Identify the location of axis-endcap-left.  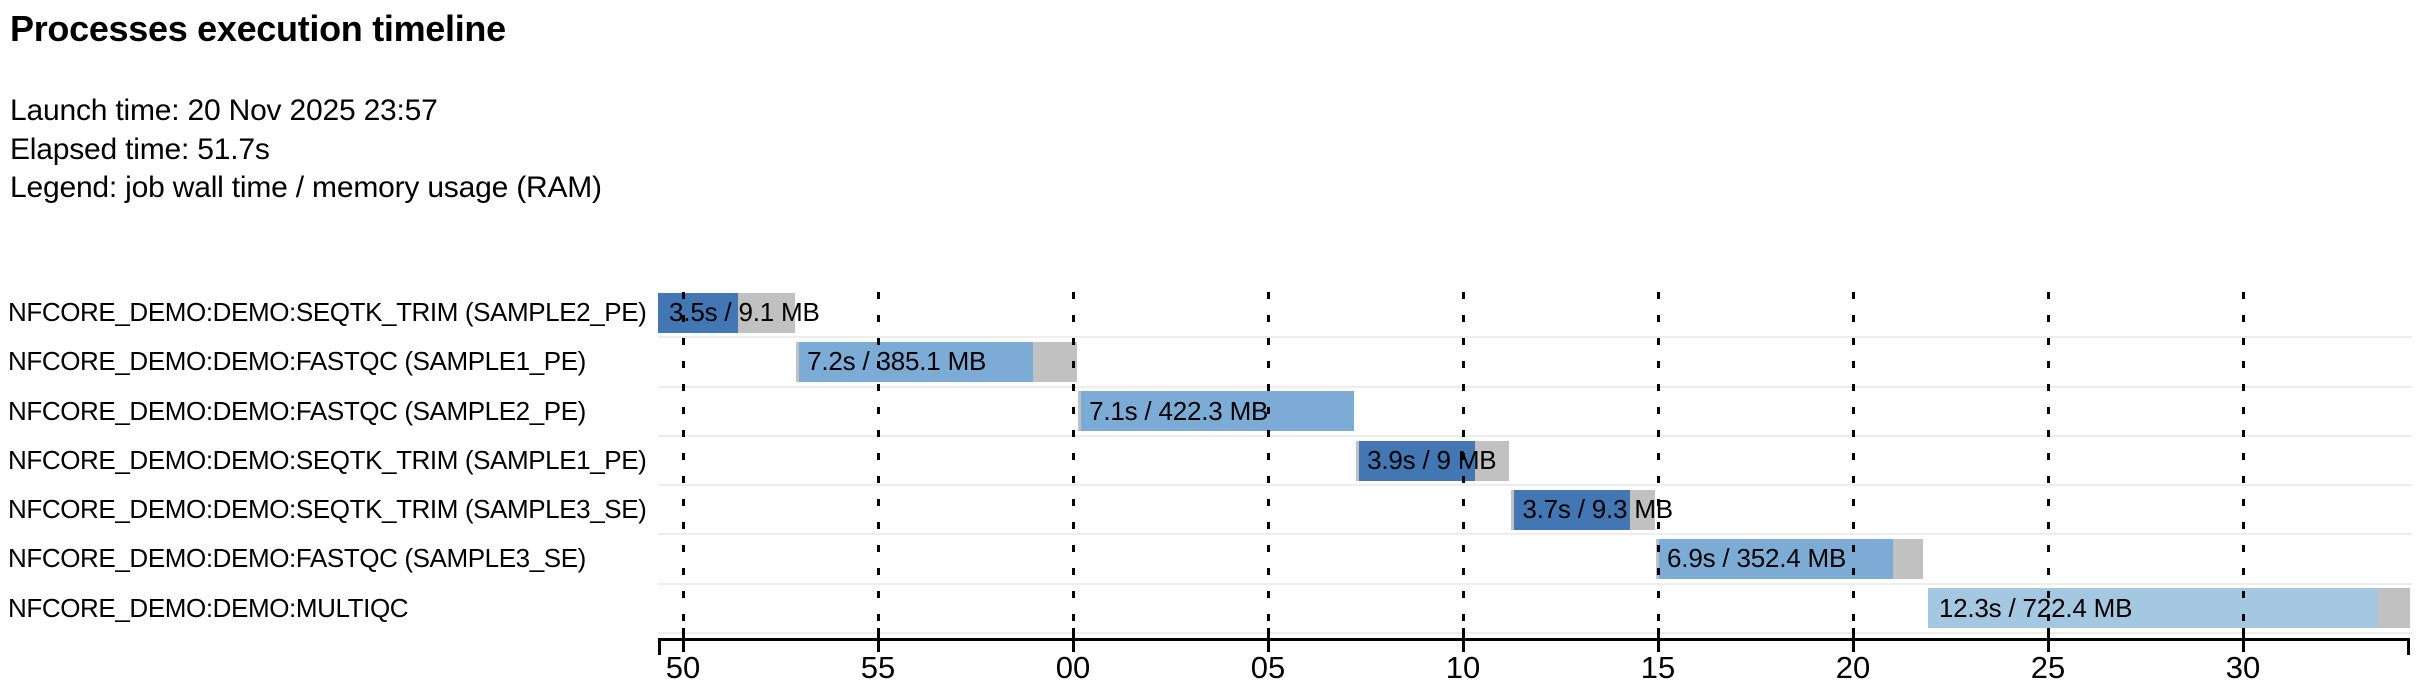
(660, 646).